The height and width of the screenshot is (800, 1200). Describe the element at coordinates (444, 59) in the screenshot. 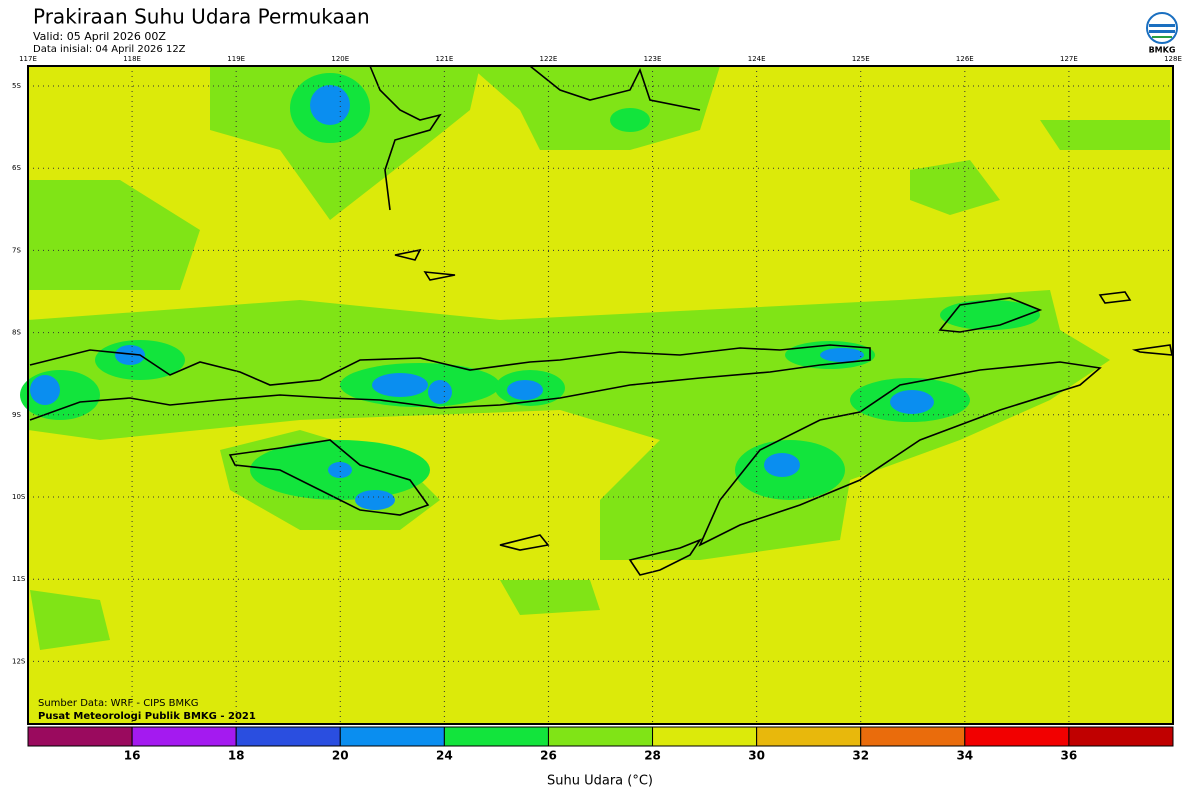

I see `lon-tick-label: 121E` at that location.